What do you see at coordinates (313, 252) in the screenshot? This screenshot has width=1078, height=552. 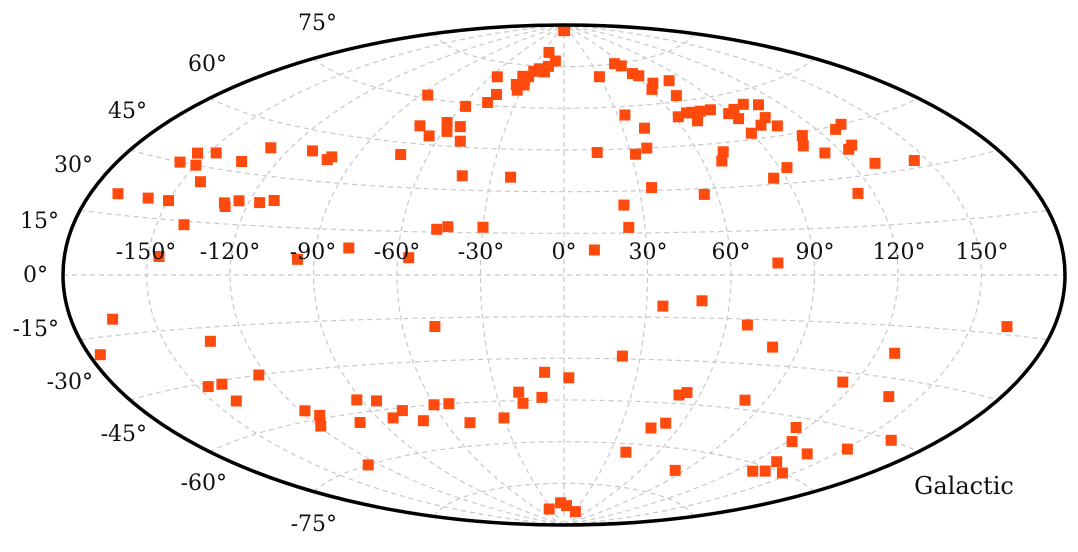 I see `lon-tick-label: -90°` at bounding box center [313, 252].